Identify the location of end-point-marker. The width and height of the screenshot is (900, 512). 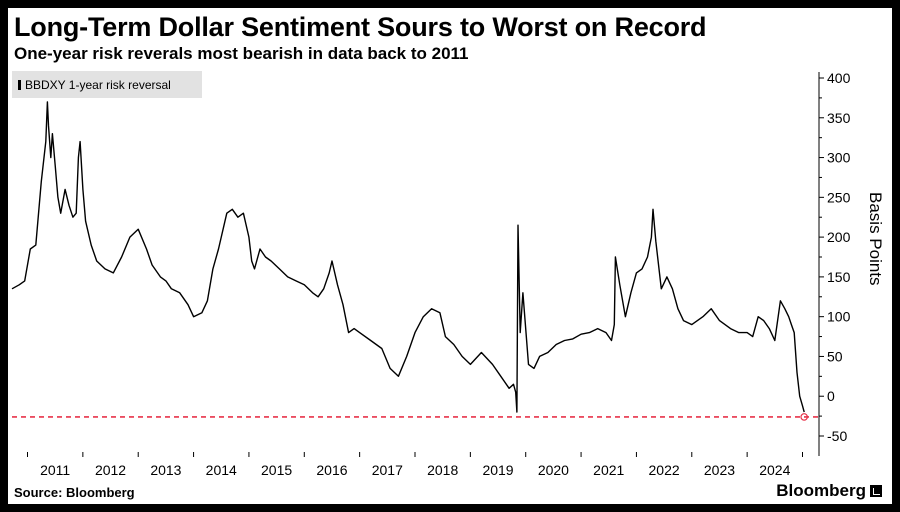
(804, 417).